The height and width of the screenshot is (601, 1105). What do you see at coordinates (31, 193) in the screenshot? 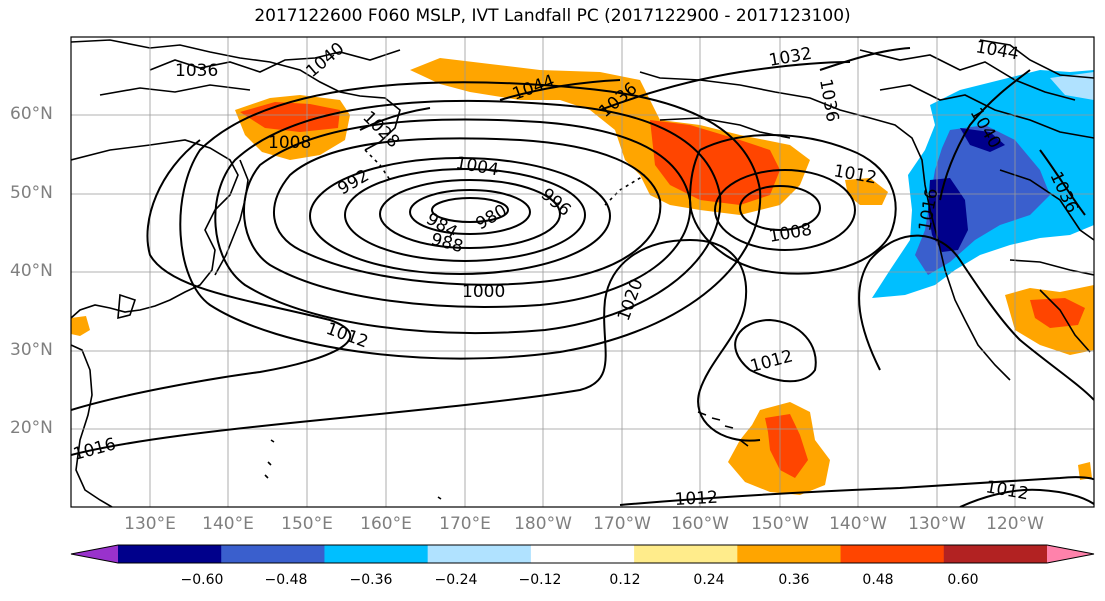
I see `lat-label: 50°N` at bounding box center [31, 193].